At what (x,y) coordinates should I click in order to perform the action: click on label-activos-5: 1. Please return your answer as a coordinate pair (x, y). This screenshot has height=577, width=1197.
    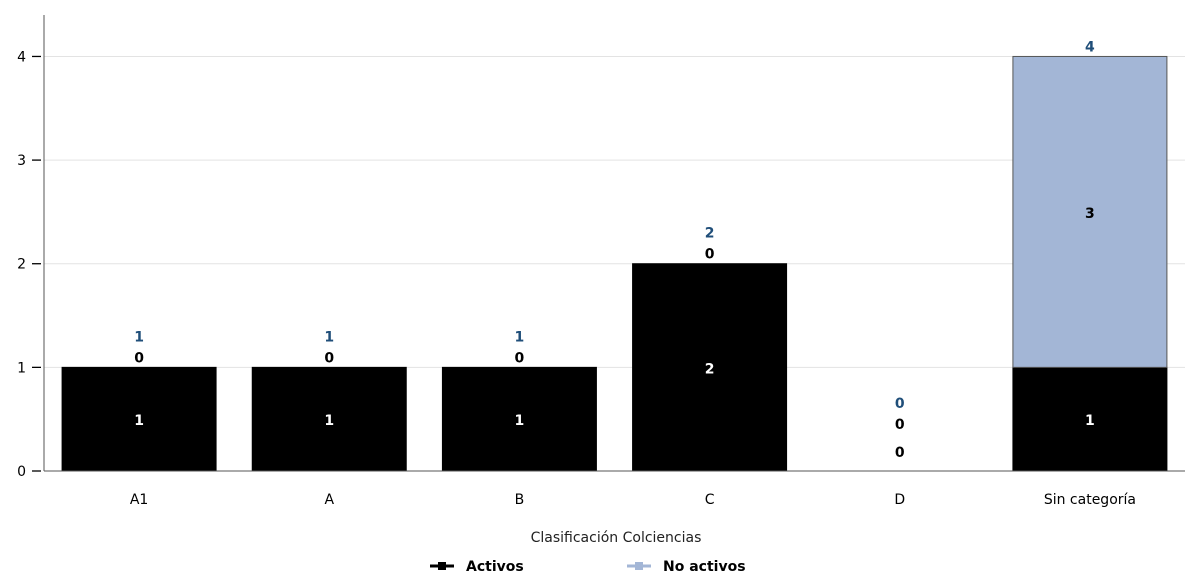
    Looking at the image, I should click on (1090, 421).